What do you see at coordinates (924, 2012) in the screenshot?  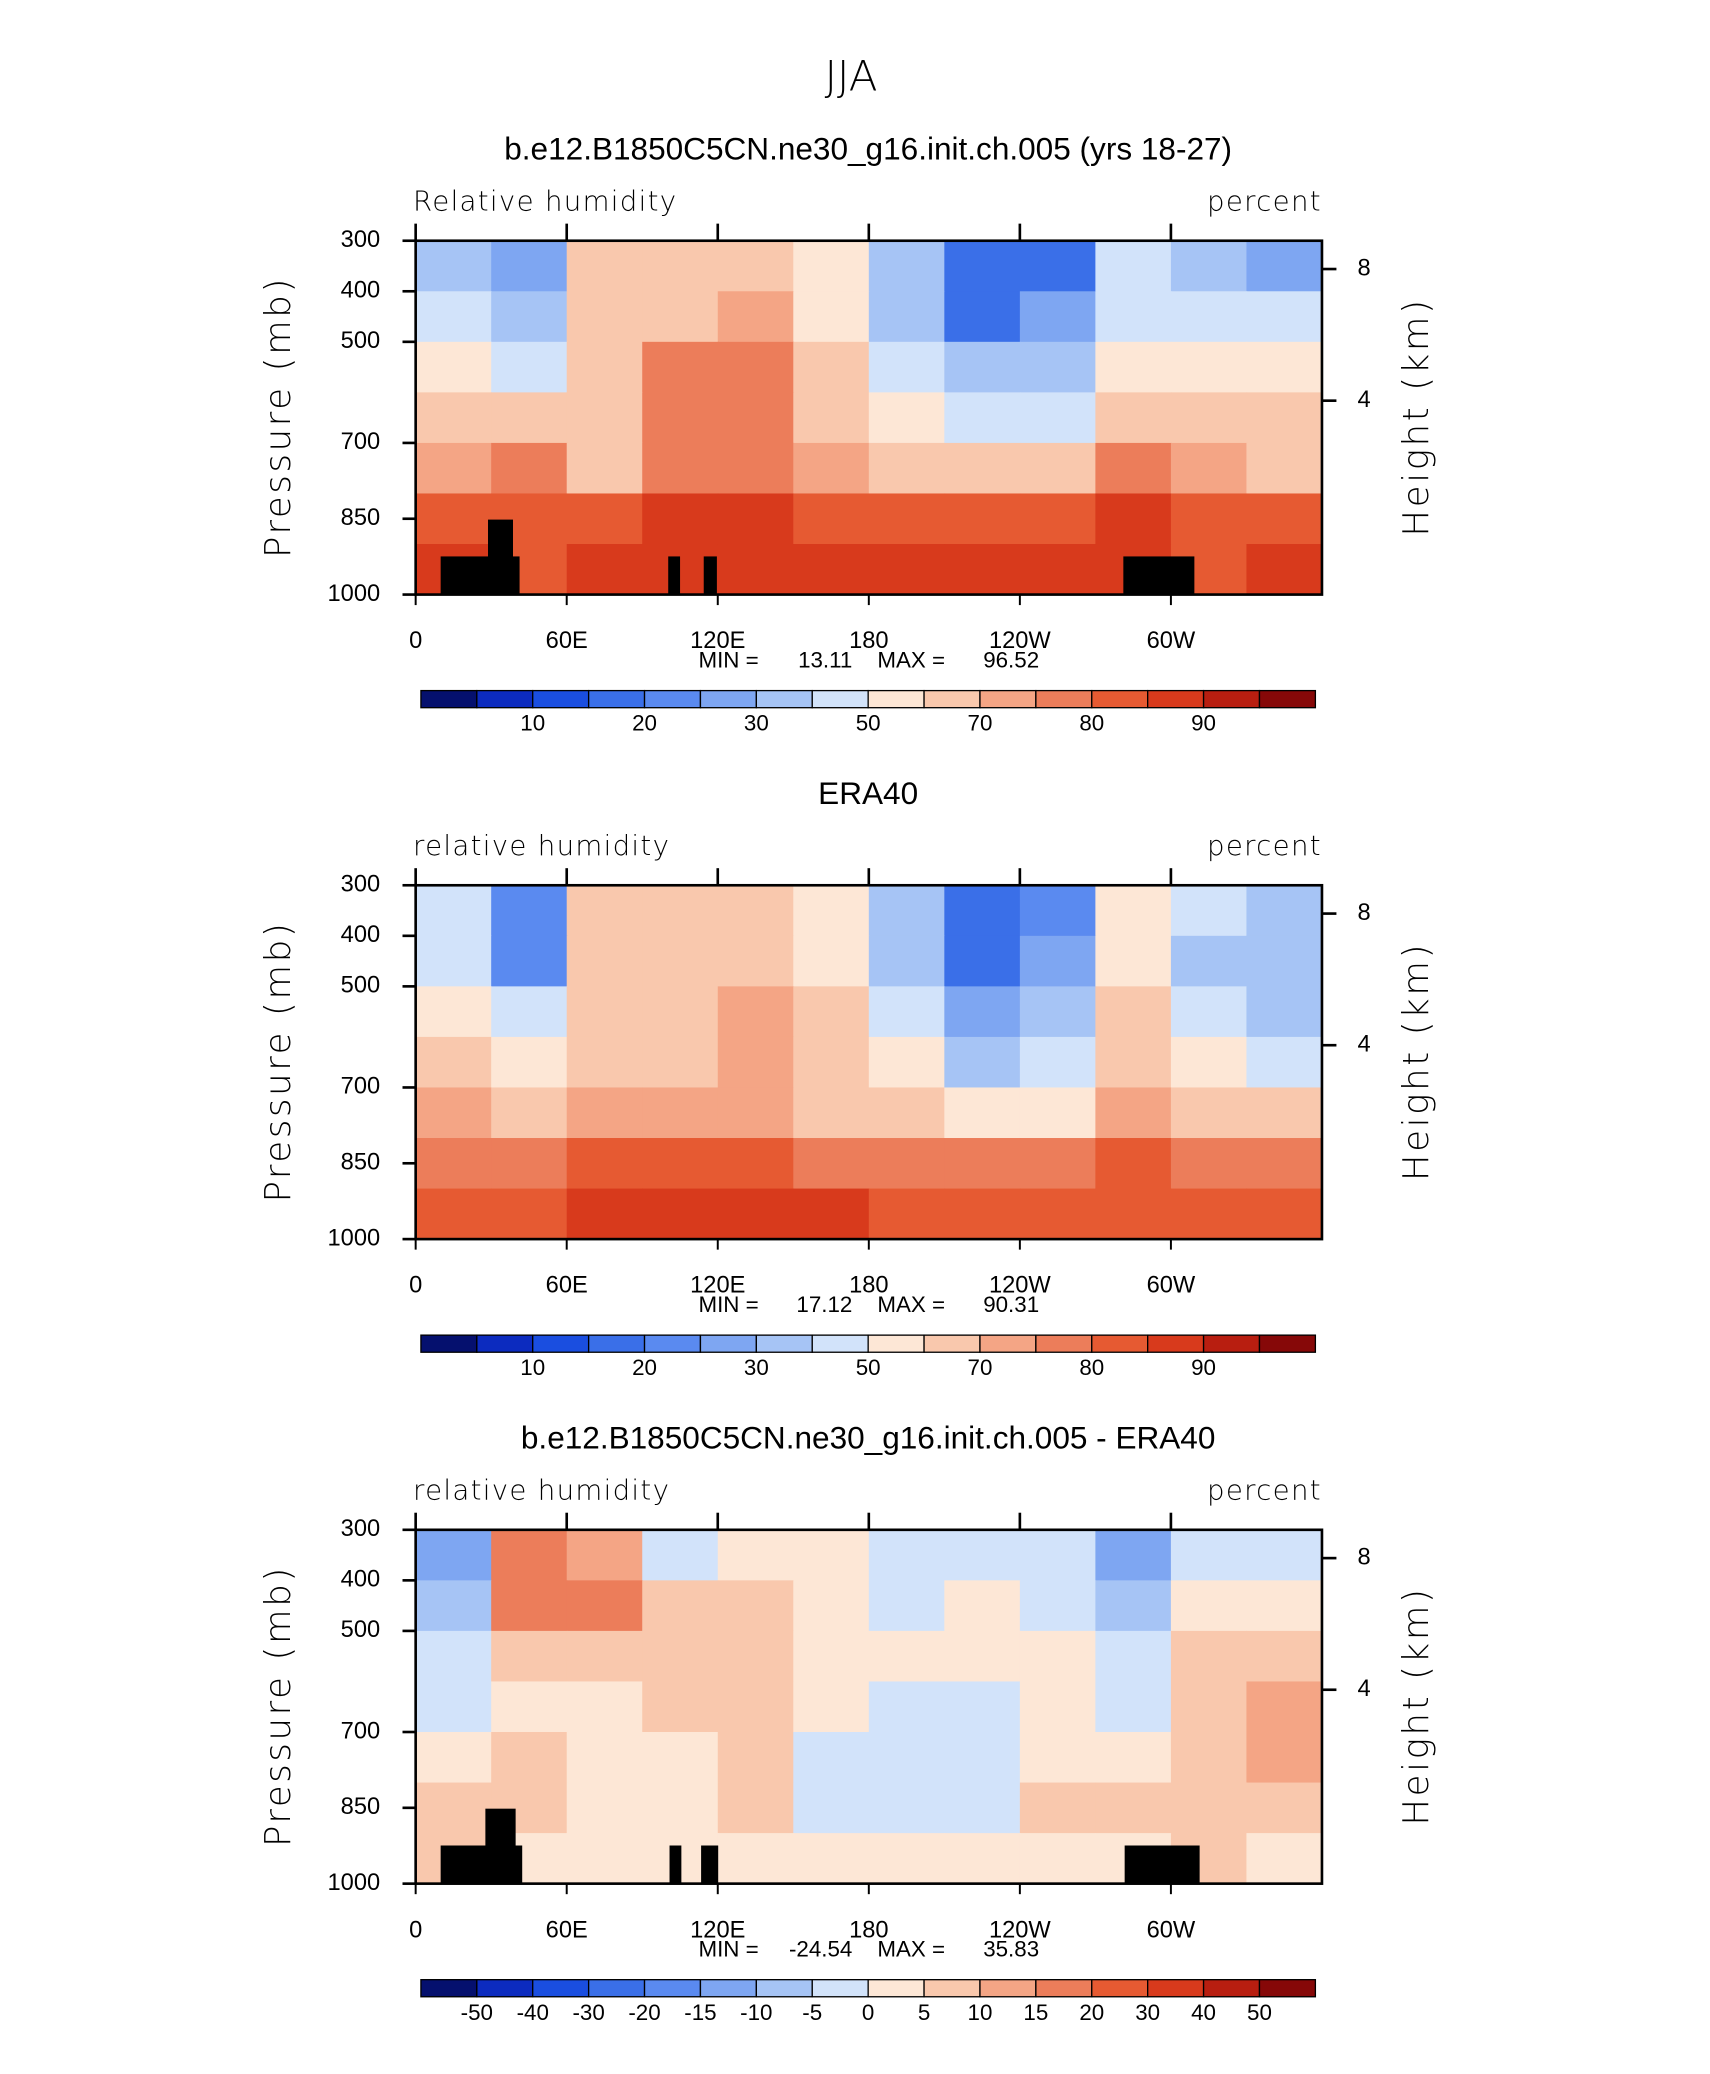 I see `colorbar-label: 5` at bounding box center [924, 2012].